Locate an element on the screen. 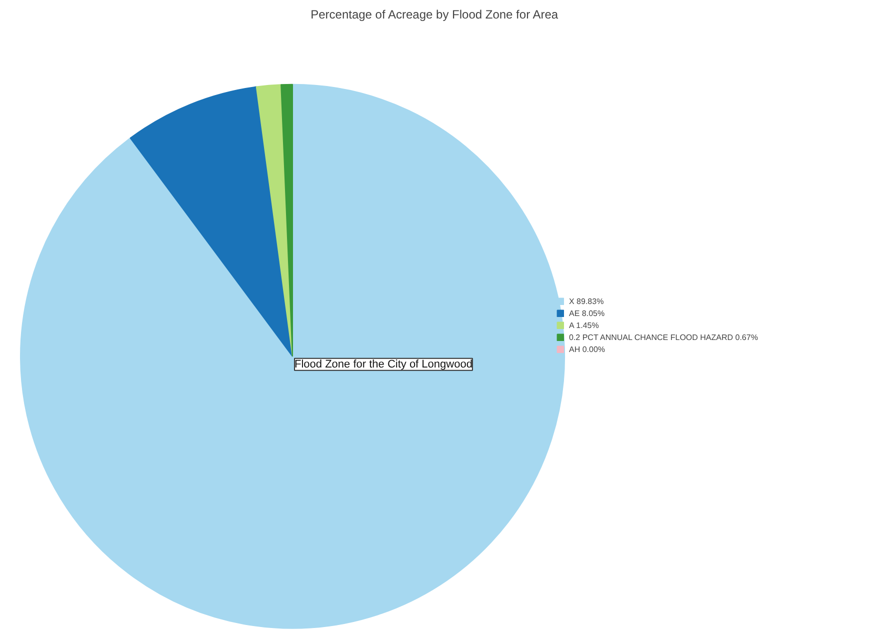  legend-label: X 89.83% is located at coordinates (586, 301).